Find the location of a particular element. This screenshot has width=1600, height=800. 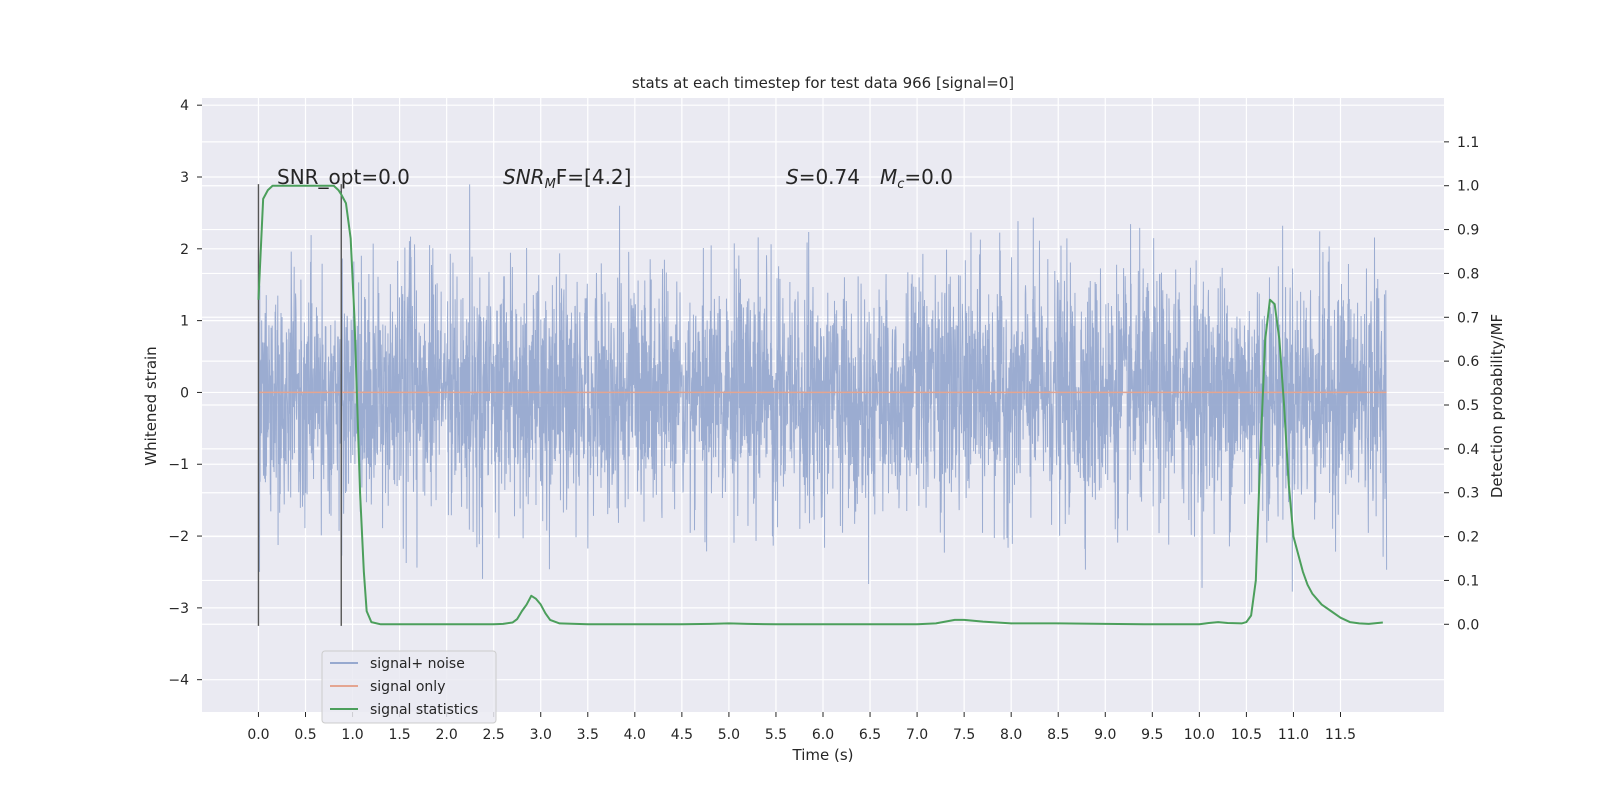

x-tick-label: 4.0 is located at coordinates (635, 735).